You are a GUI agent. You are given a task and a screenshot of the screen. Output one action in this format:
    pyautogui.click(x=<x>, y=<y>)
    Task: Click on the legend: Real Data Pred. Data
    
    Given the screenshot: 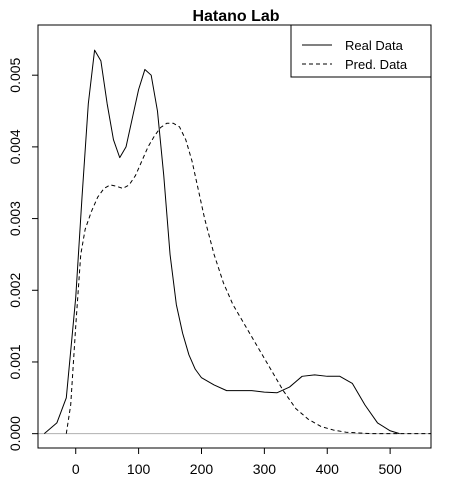 What is the action you would take?
    pyautogui.click(x=361, y=51)
    